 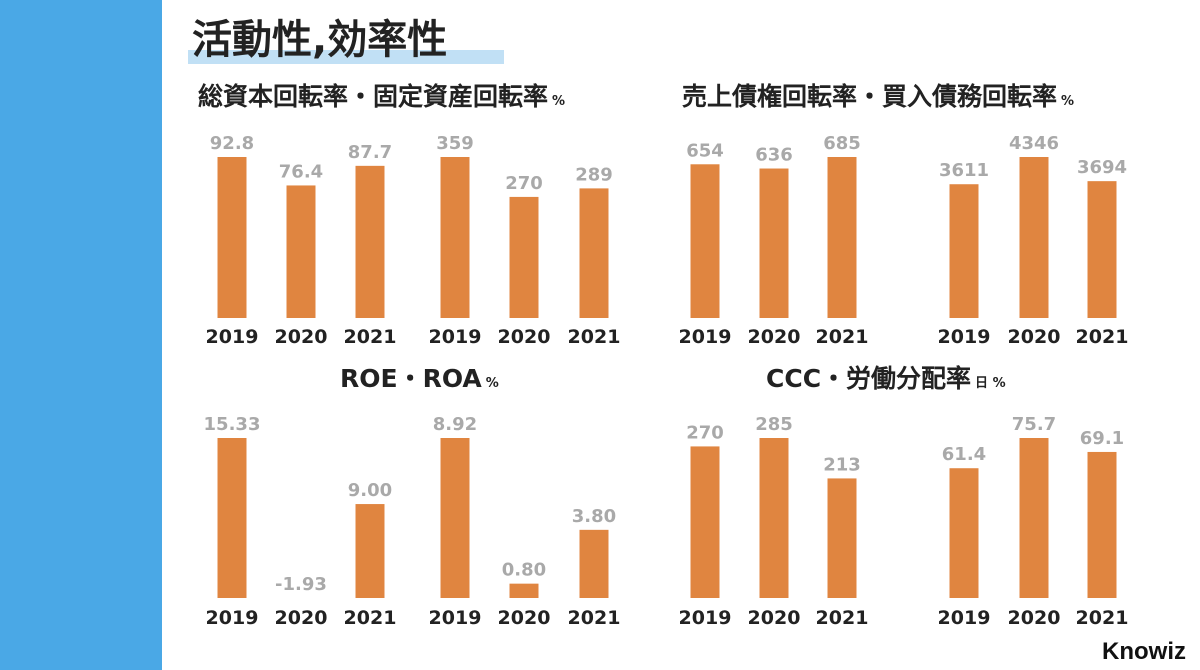 I want to click on bar-6-2021, so click(x=842, y=538).